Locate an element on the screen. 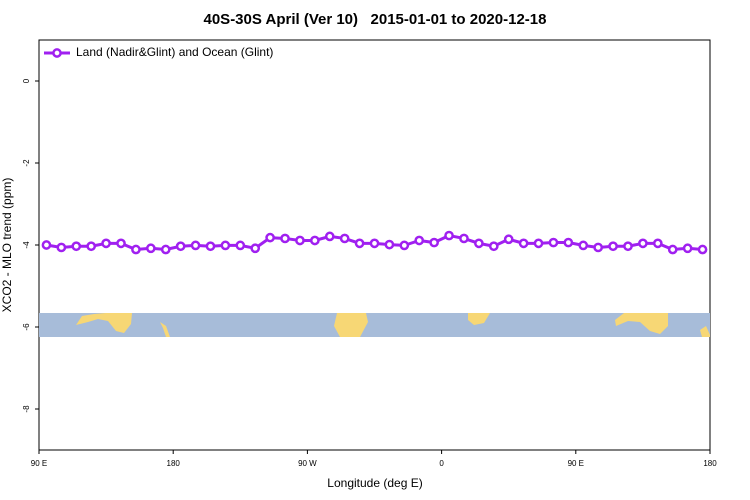  x-tick-label: 90 W is located at coordinates (307, 463).